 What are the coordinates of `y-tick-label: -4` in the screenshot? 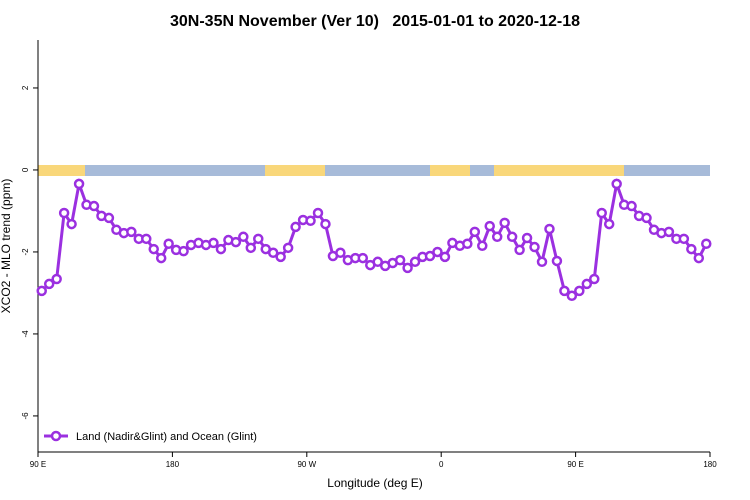 It's located at (25, 334).